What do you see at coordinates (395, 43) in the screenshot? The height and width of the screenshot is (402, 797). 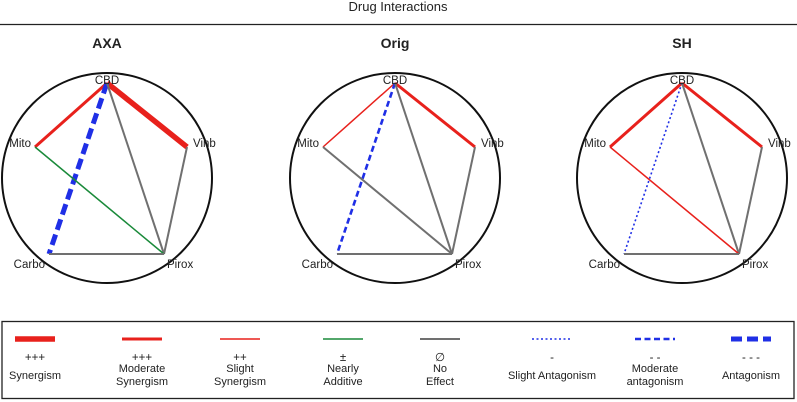 I see `panel-title: Orig` at bounding box center [395, 43].